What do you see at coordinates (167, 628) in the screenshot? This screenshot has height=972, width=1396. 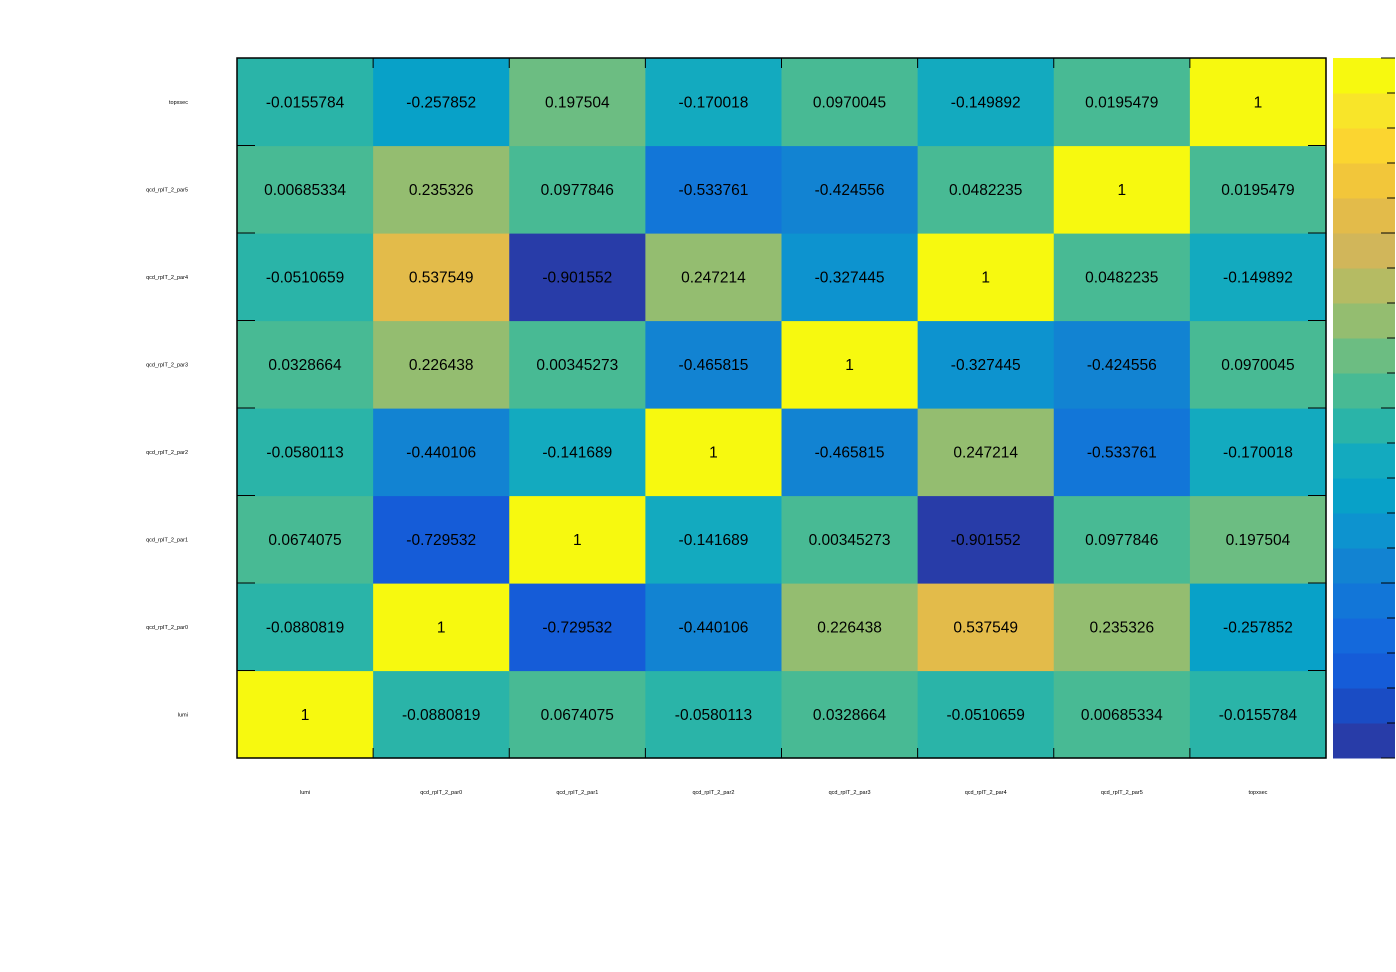 I see `y-tick-label: qcd_rpIT_2_par0` at bounding box center [167, 628].